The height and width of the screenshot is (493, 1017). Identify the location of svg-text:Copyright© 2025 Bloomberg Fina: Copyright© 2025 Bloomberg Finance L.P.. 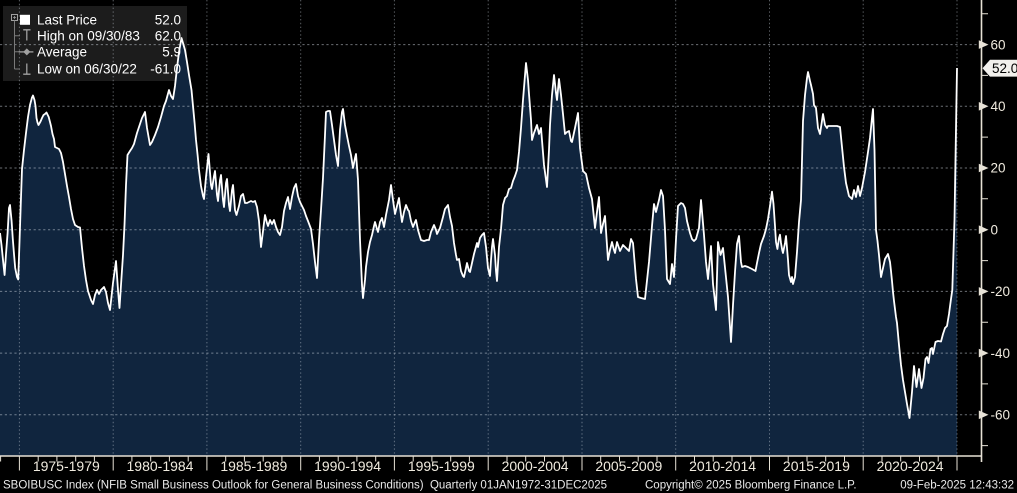
(751, 486).